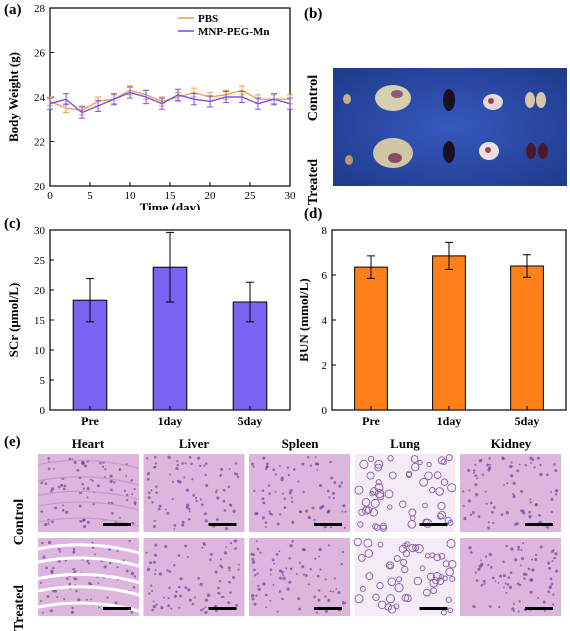 The image size is (570, 631). What do you see at coordinates (12, 442) in the screenshot?
I see `panel-label-e: (e)` at bounding box center [12, 442].